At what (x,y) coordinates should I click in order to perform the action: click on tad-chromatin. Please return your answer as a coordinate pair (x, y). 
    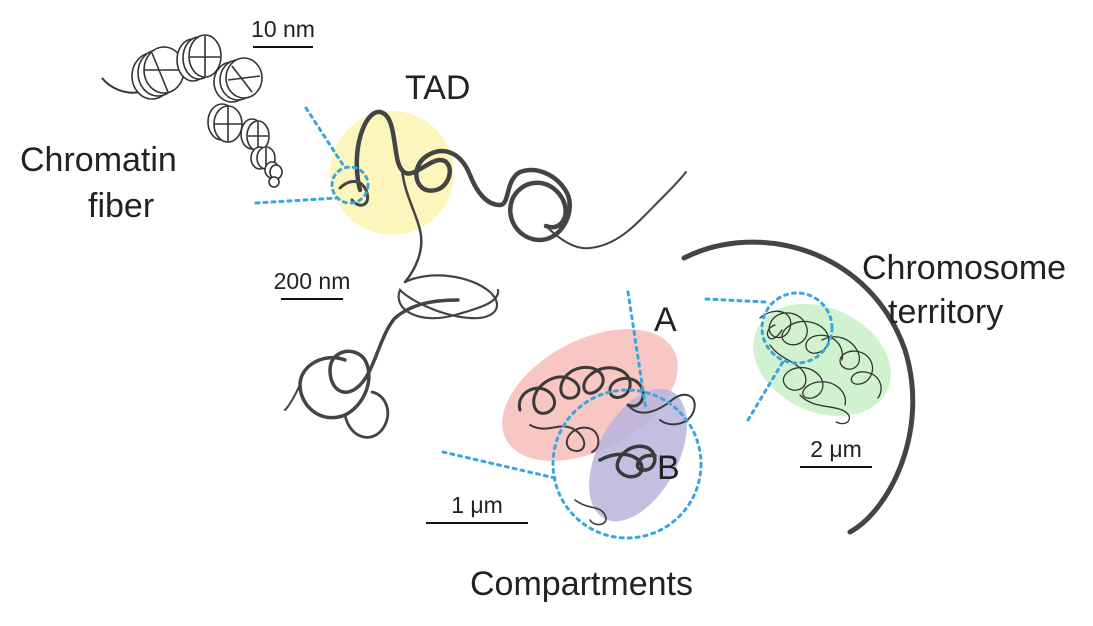
    Looking at the image, I should click on (512, 196).